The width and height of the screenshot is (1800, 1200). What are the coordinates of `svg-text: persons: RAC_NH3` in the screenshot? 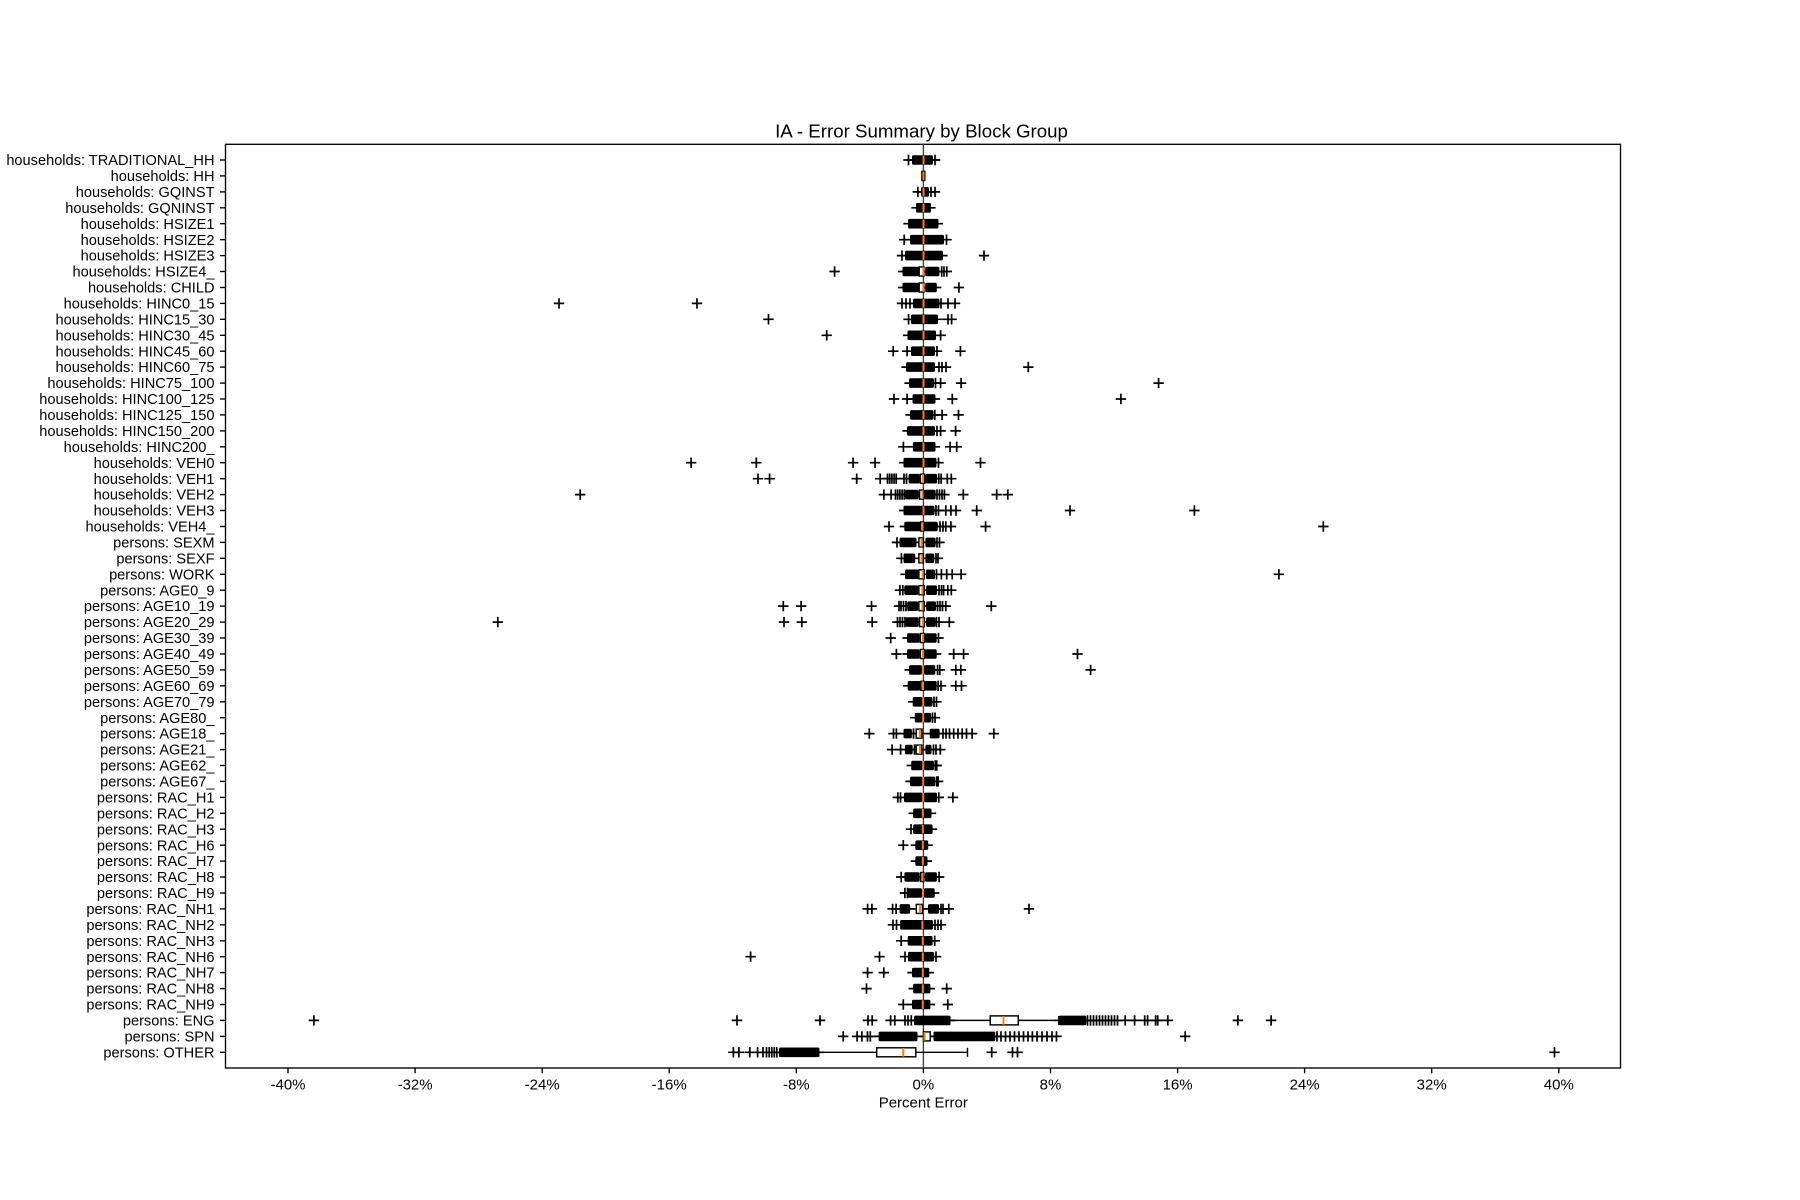 It's located at (150, 942).